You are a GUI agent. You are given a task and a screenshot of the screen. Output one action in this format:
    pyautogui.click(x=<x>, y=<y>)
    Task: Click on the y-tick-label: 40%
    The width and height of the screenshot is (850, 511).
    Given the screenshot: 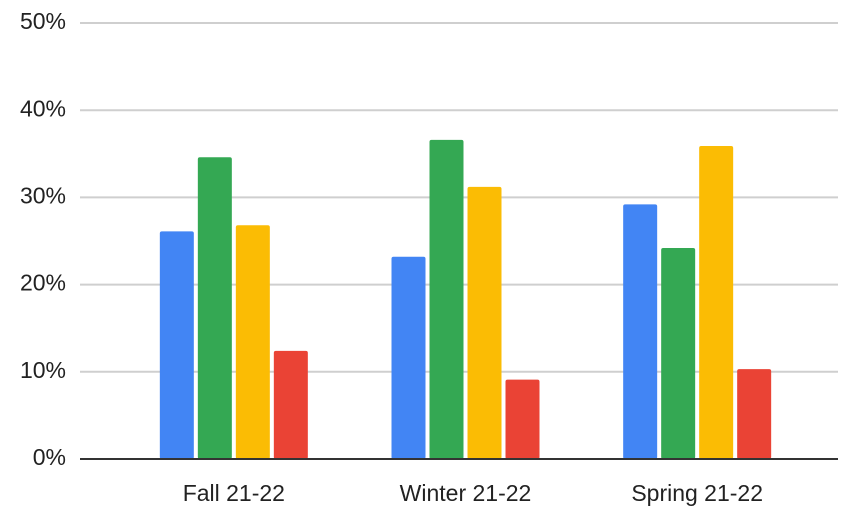 What is the action you would take?
    pyautogui.click(x=43, y=108)
    